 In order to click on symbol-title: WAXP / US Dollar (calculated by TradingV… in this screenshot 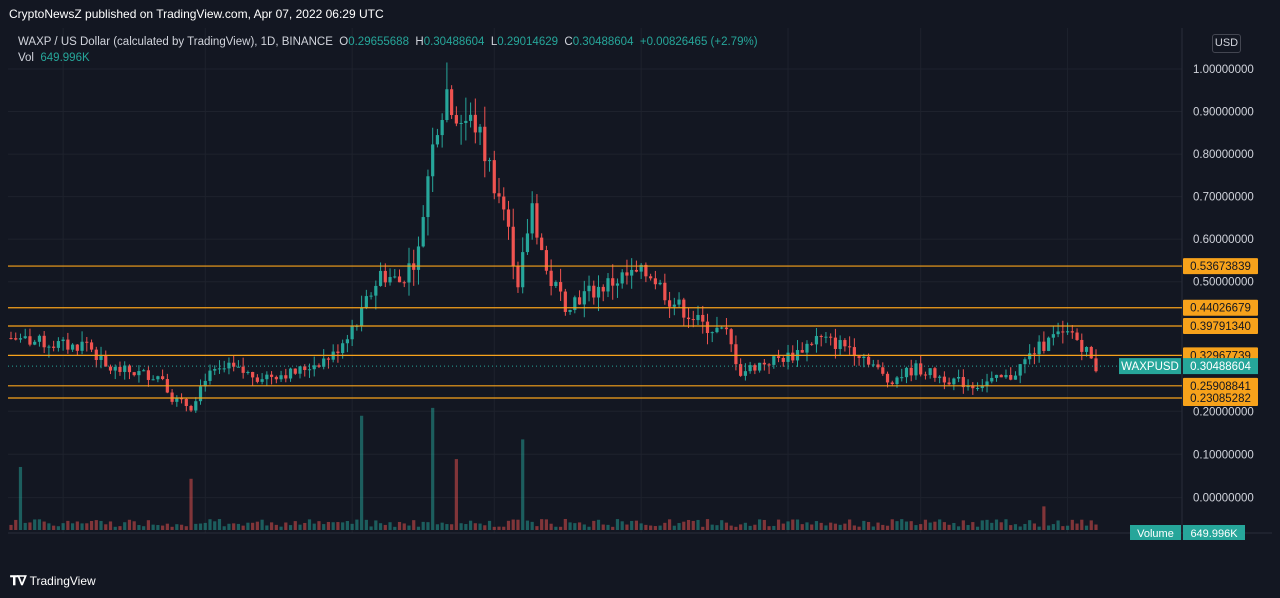, I will do `click(175, 42)`.